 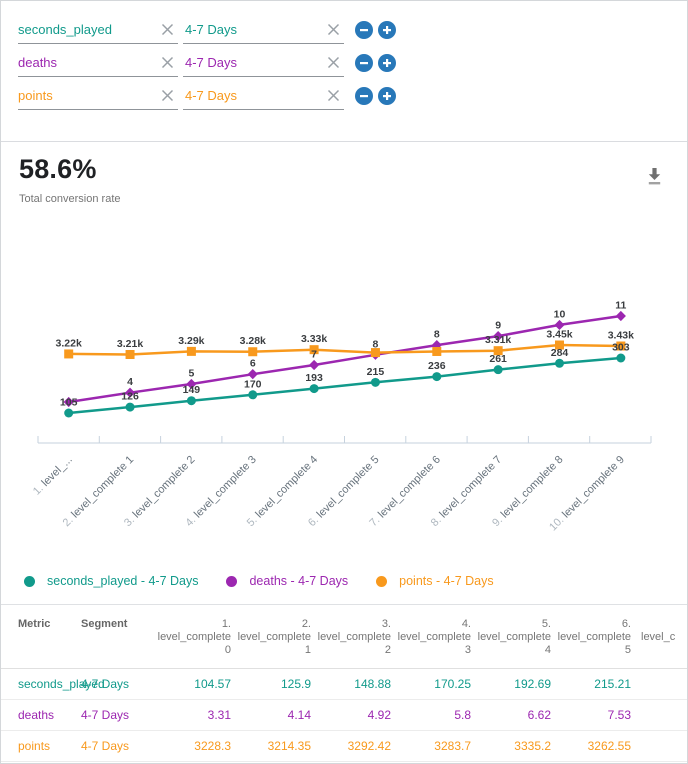 What do you see at coordinates (560, 314) in the screenshot?
I see `data-point-label: 10` at bounding box center [560, 314].